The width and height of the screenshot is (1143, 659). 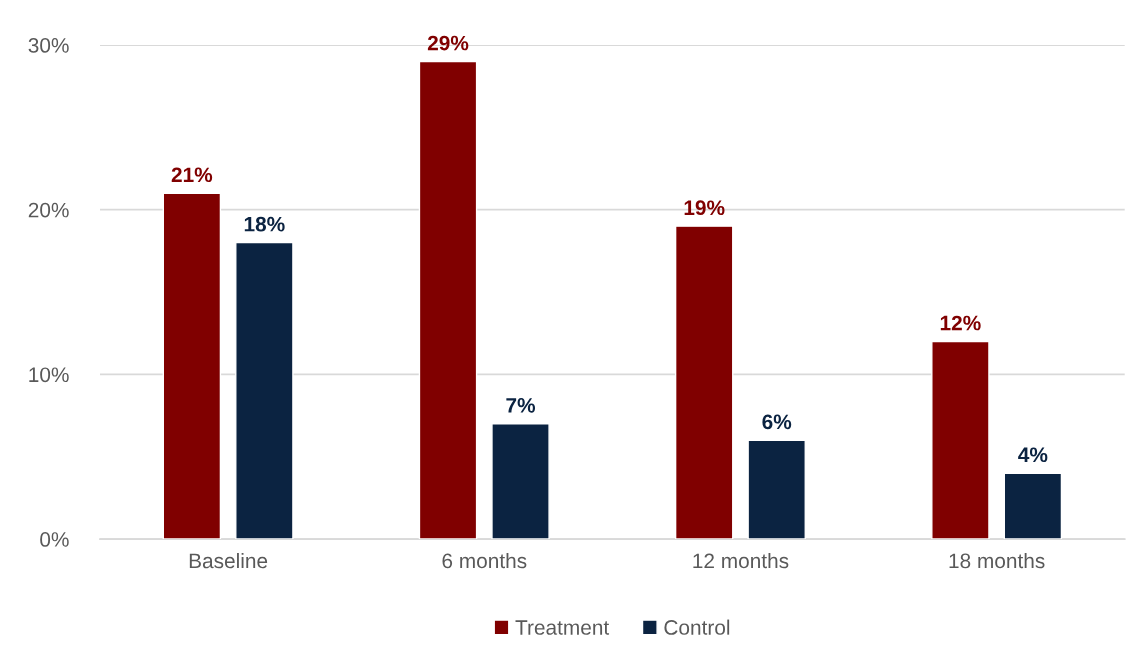 What do you see at coordinates (562, 627) in the screenshot?
I see `legend-label: Treatment` at bounding box center [562, 627].